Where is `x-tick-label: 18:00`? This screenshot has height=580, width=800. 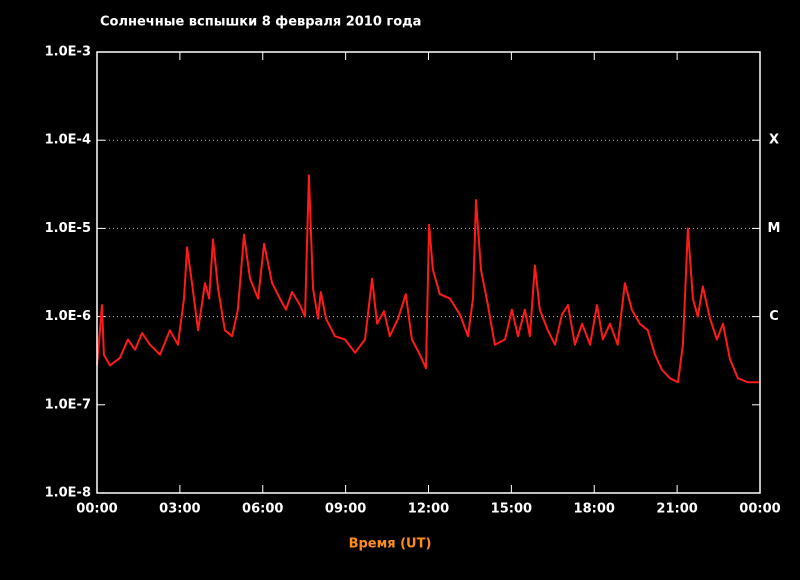 x-tick-label: 18:00 is located at coordinates (594, 509).